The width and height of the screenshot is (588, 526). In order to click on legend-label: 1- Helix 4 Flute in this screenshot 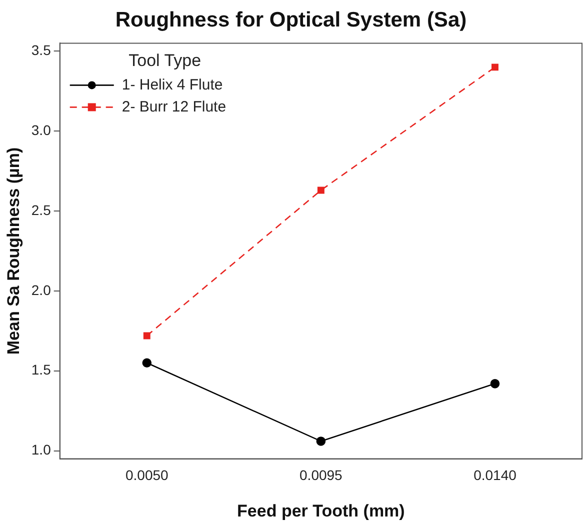, I will do `click(172, 85)`.